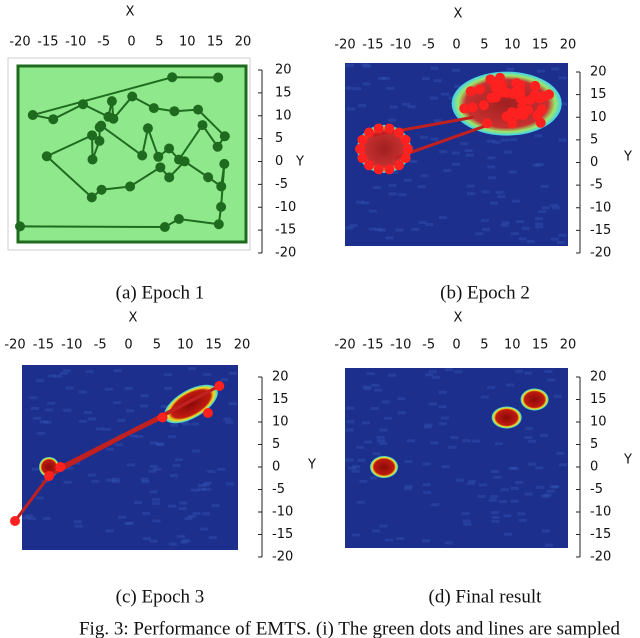 This screenshot has width=640, height=638. Describe the element at coordinates (484, 345) in the screenshot. I see `x-tick-label: 5` at that location.